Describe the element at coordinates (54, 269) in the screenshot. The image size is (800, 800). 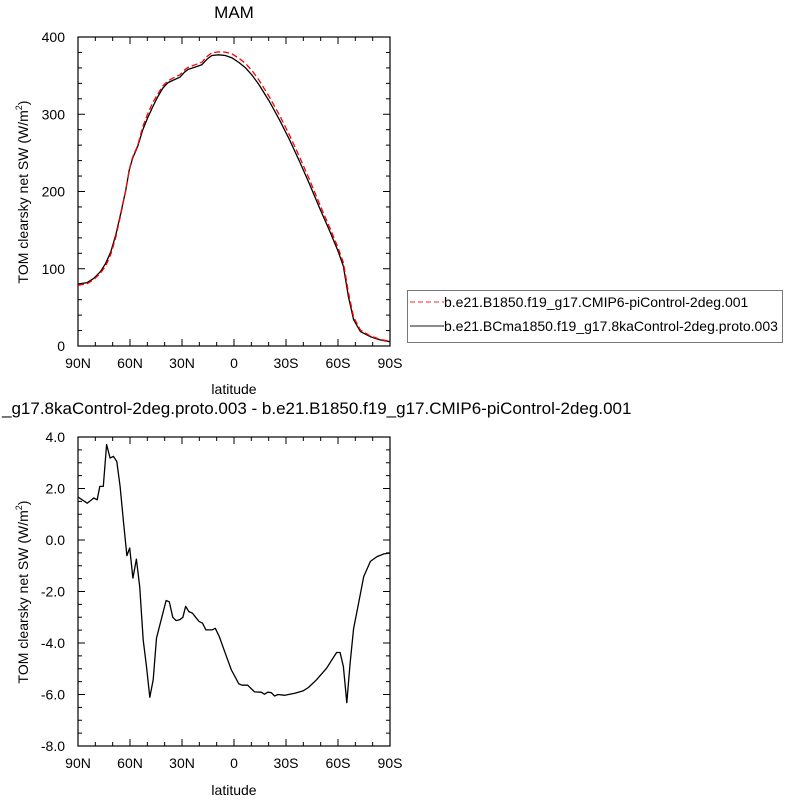
I see `top-y-tick-label: 100` at that location.